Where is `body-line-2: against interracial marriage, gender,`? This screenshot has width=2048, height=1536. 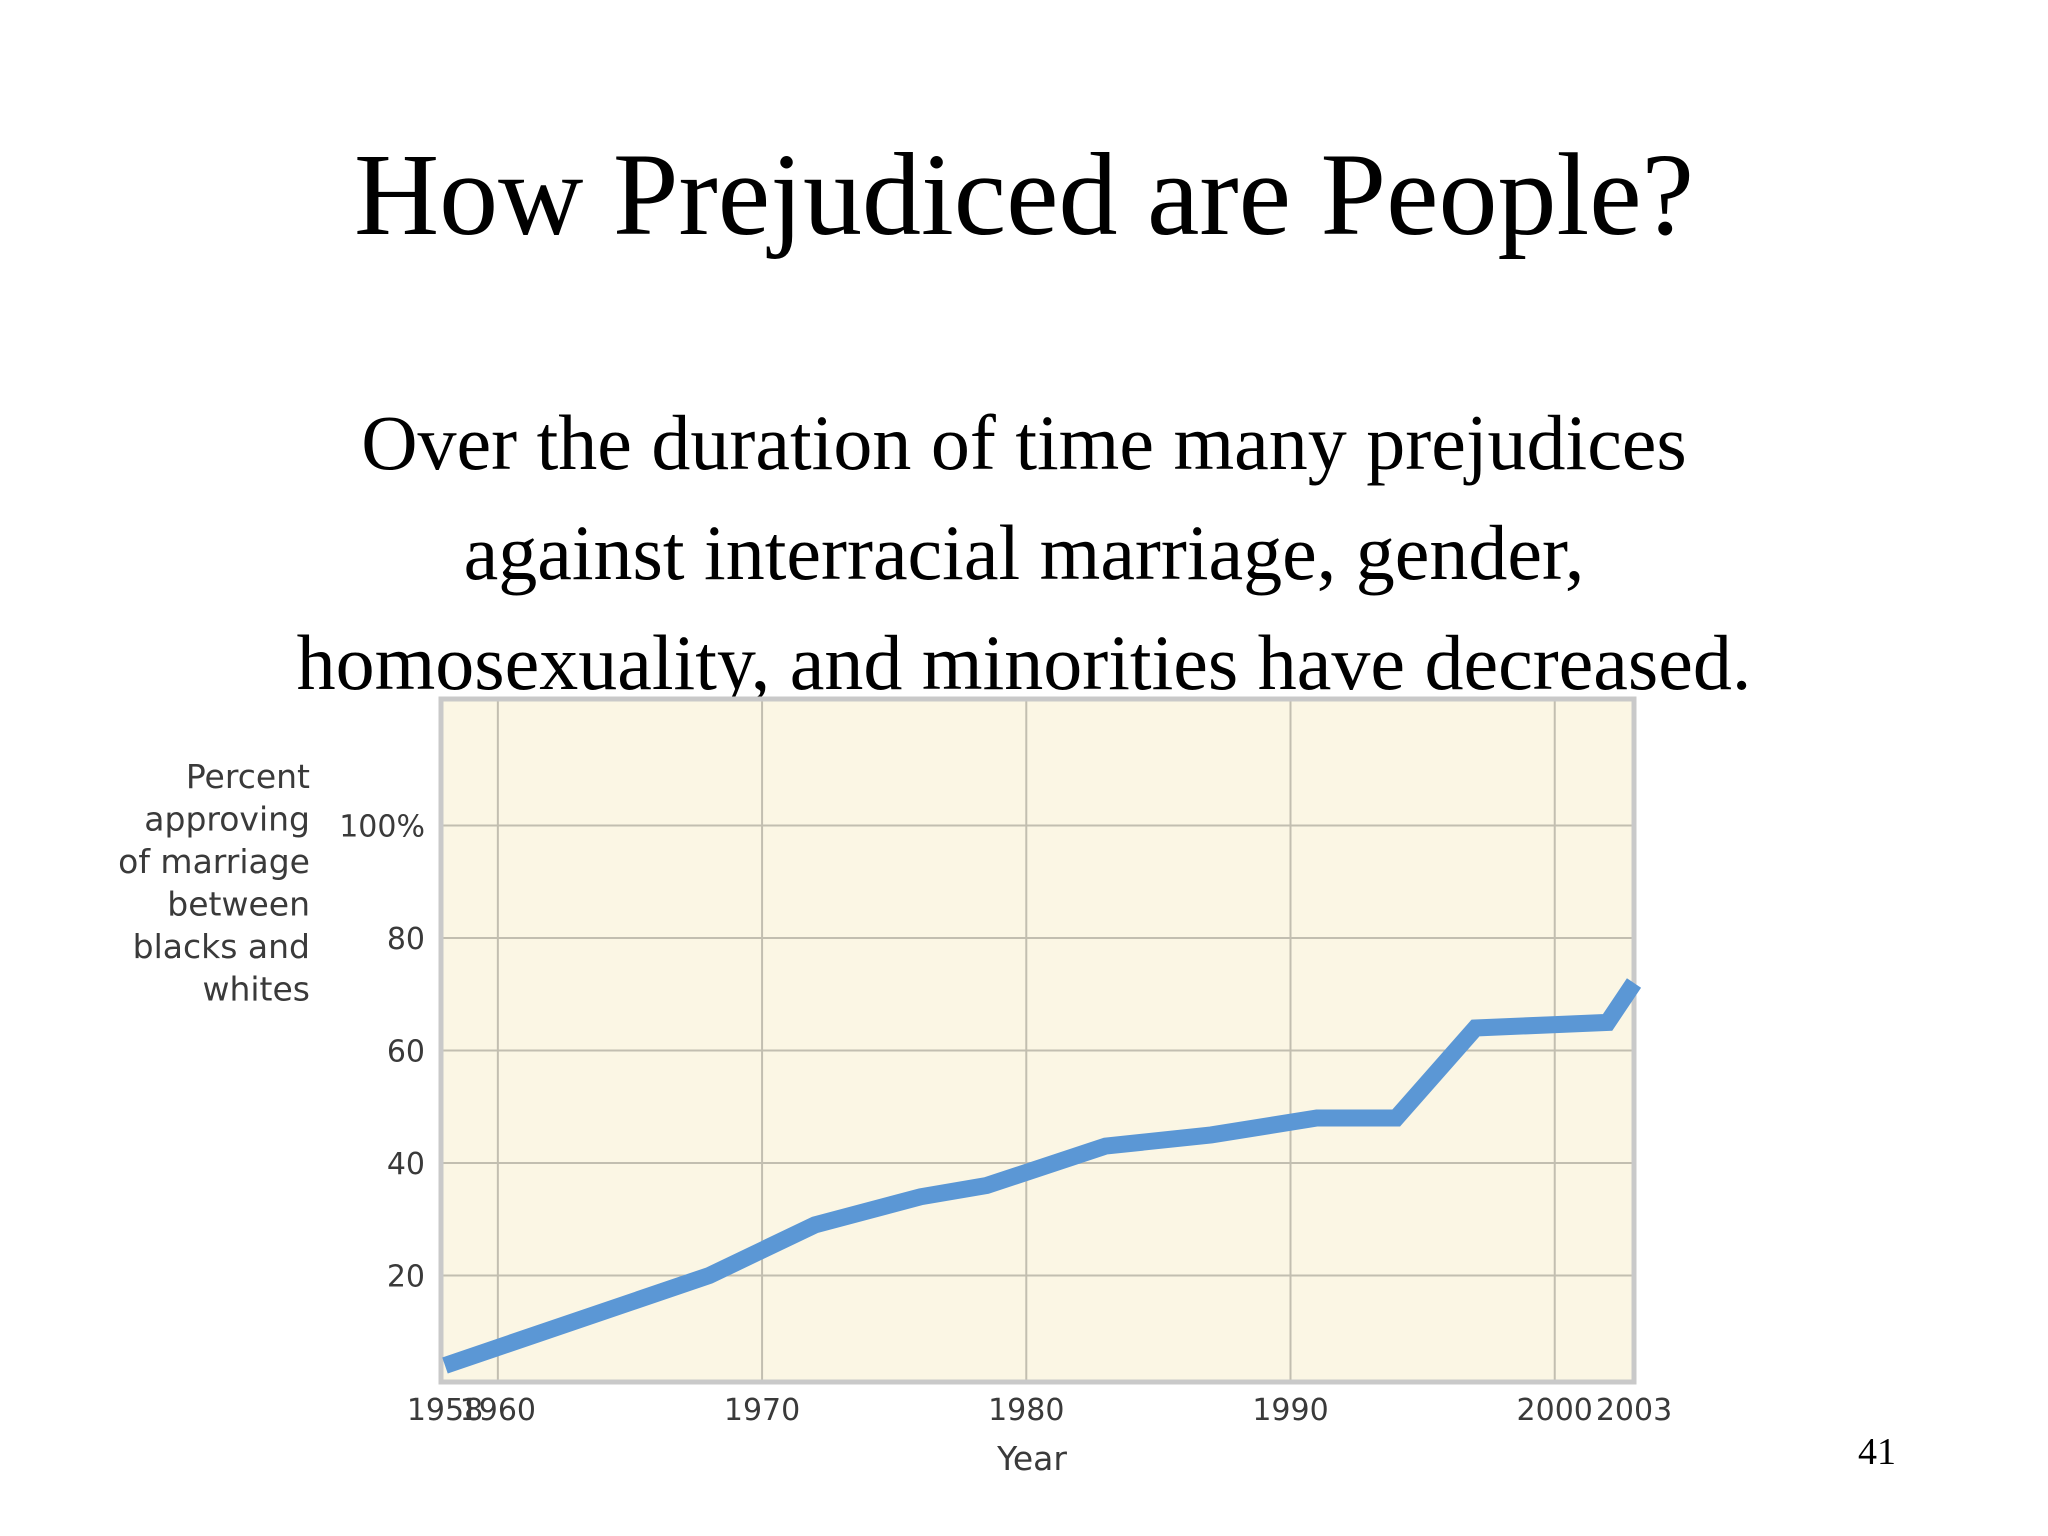 body-line-2: against interracial marriage, gender, is located at coordinates (1024, 552).